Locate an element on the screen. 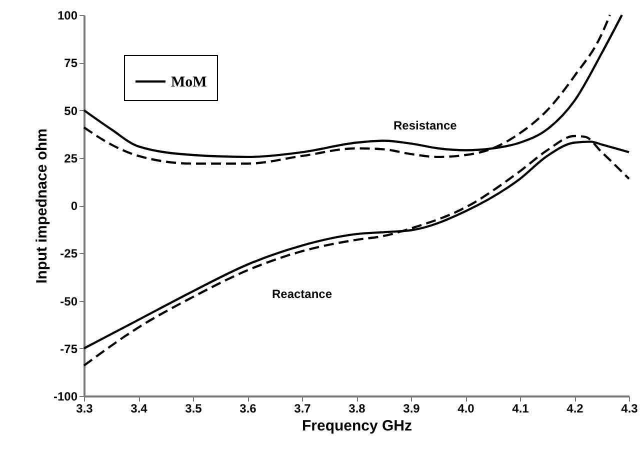  y-tick-label: 75 is located at coordinates (71, 63).